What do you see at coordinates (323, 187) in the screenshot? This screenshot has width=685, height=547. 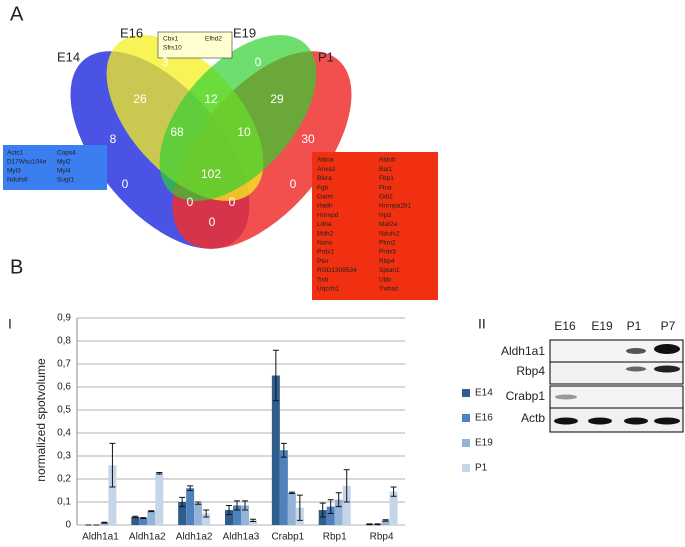 I see `gene-name: Fgb` at bounding box center [323, 187].